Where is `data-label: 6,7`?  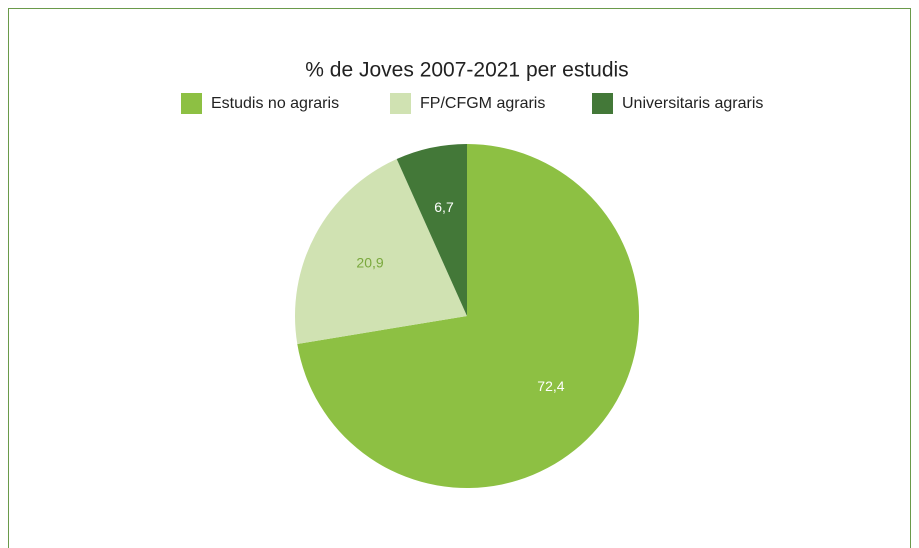
data-label: 6,7 is located at coordinates (444, 207).